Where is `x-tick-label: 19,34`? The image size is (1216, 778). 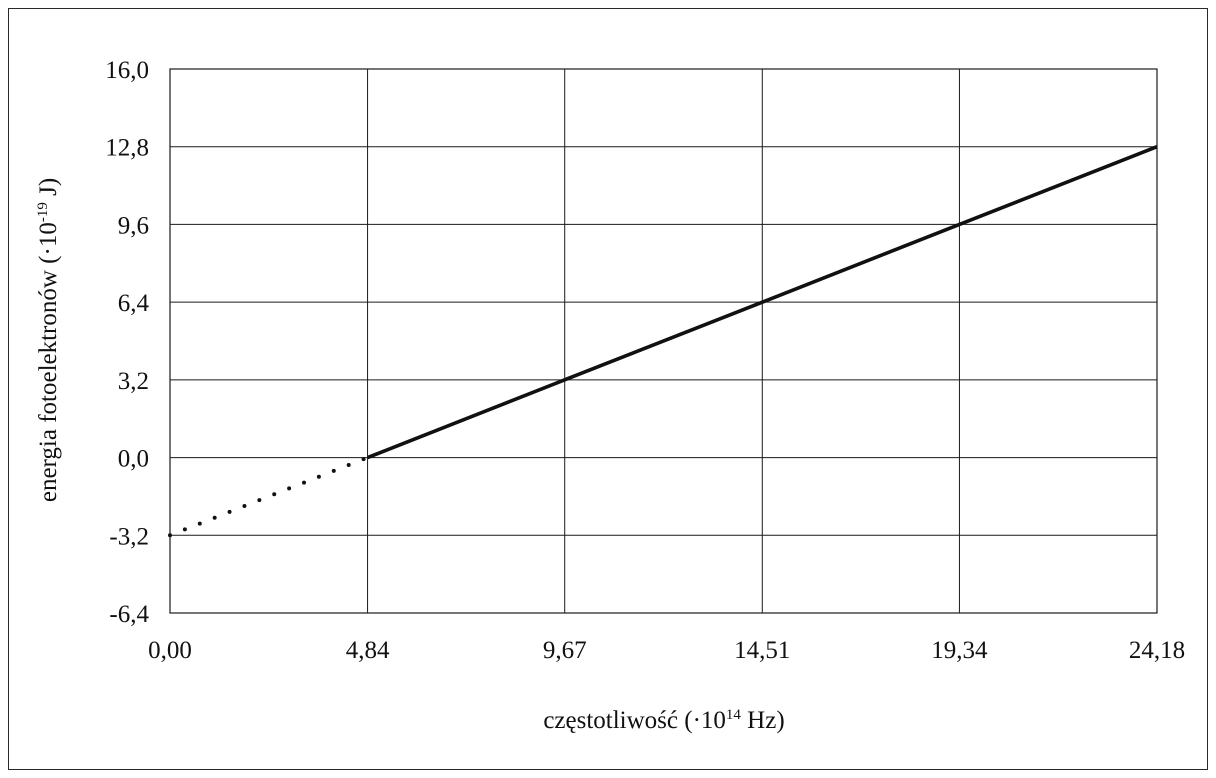 x-tick-label: 19,34 is located at coordinates (959, 650).